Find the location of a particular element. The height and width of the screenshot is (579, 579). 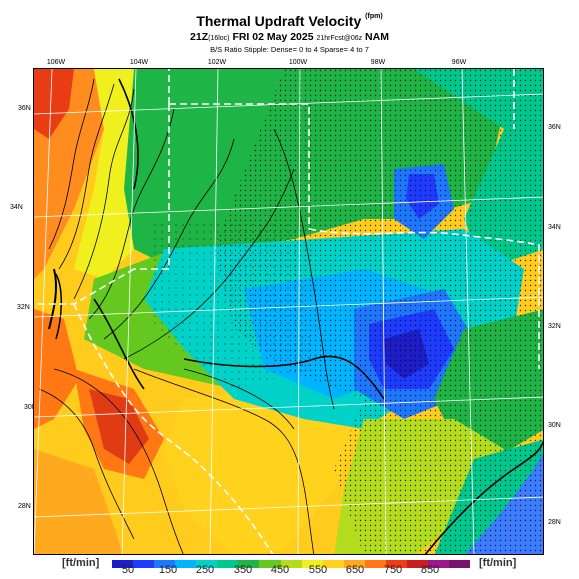

map-title: Thermal Updraft Velocity (fpm) is located at coordinates (289, 21).